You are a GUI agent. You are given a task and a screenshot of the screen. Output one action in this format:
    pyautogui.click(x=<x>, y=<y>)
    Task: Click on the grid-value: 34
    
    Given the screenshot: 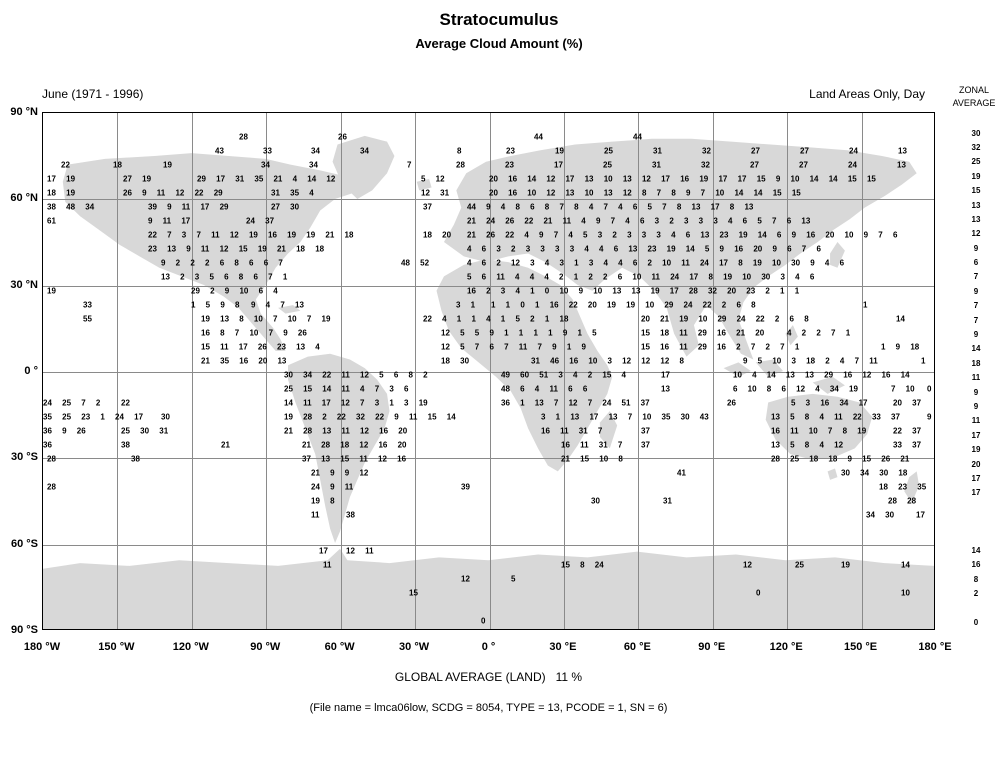 What is the action you would take?
    pyautogui.click(x=364, y=151)
    